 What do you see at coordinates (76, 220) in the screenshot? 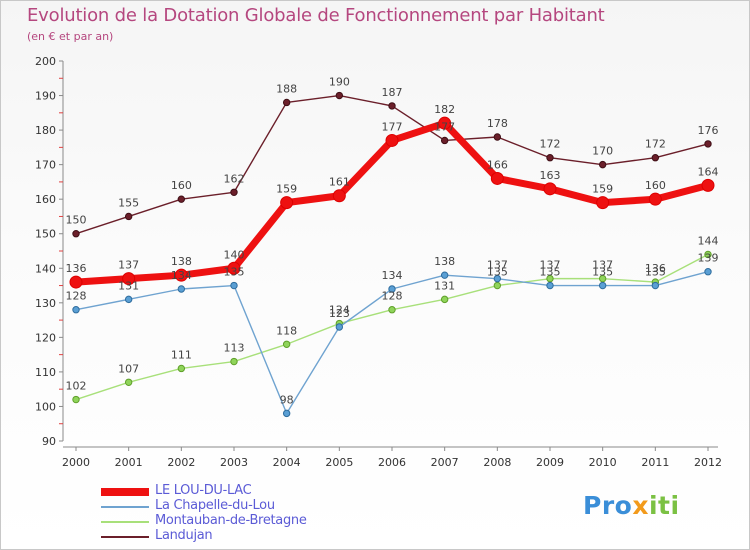
I see `data-label-landujan-2000: 150` at bounding box center [76, 220].